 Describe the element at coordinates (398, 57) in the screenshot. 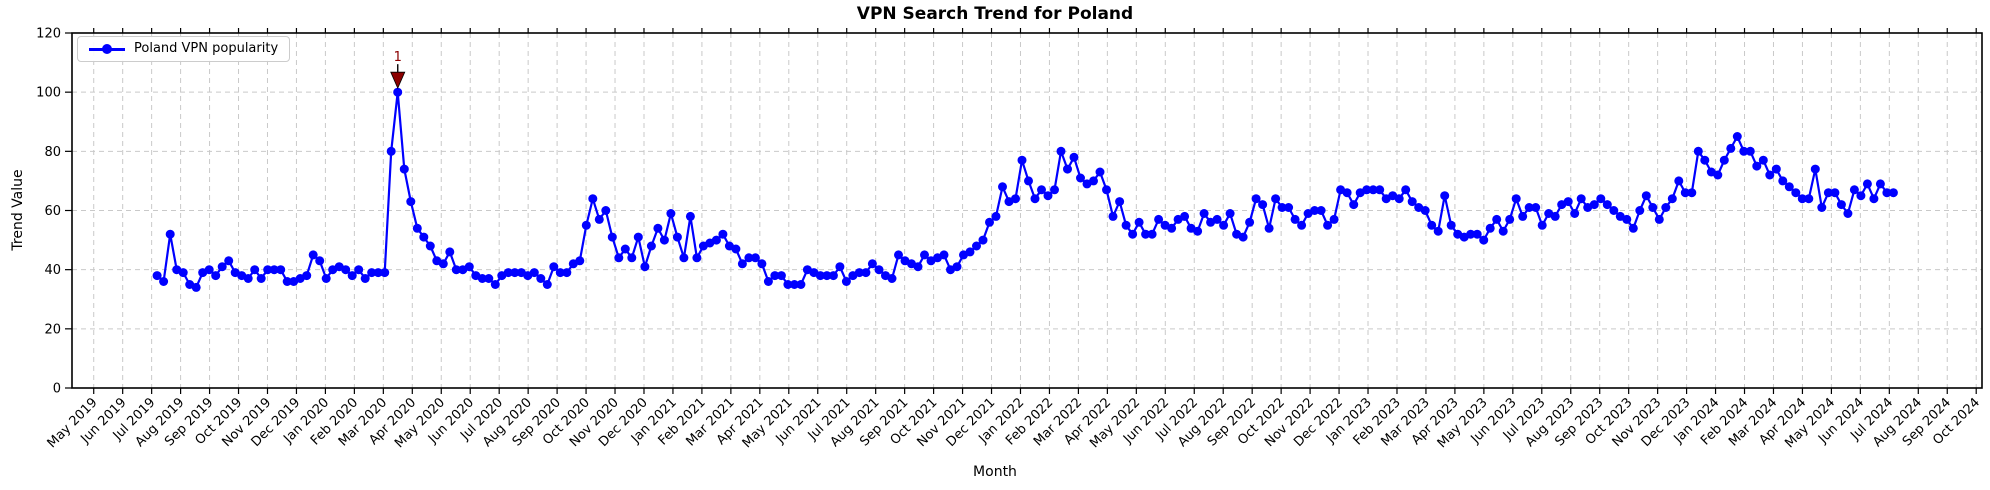

I see `svg-text: 1` at that location.